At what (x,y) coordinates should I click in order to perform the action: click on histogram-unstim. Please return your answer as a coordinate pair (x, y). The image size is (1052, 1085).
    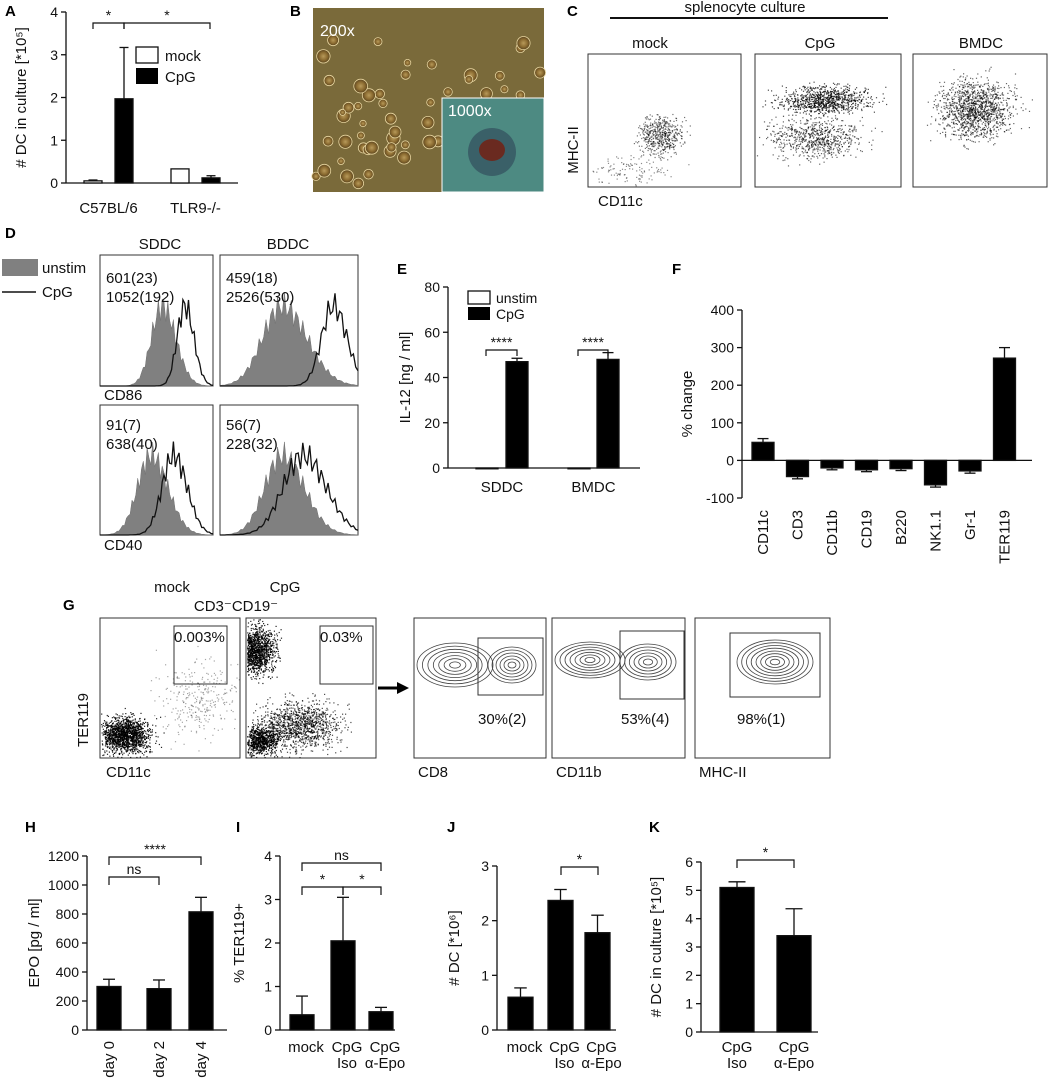
    Looking at the image, I should click on (289, 488).